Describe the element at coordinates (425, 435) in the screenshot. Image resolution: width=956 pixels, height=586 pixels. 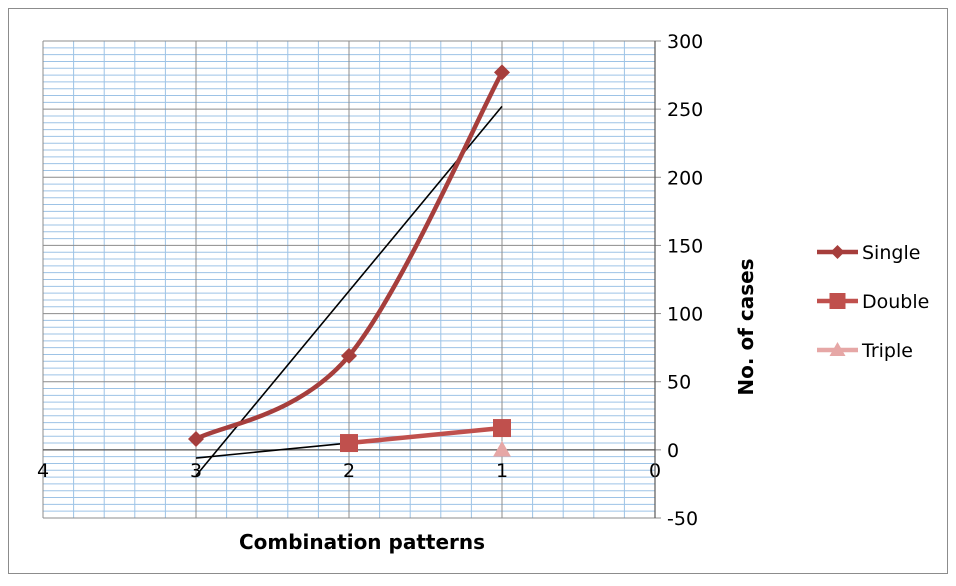
I see `series-line-double` at that location.